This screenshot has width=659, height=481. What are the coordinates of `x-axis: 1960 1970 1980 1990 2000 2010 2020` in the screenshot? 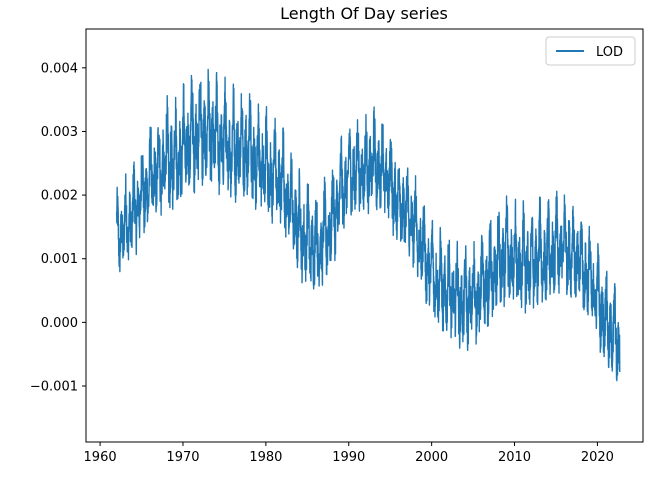 It's located at (349, 453).